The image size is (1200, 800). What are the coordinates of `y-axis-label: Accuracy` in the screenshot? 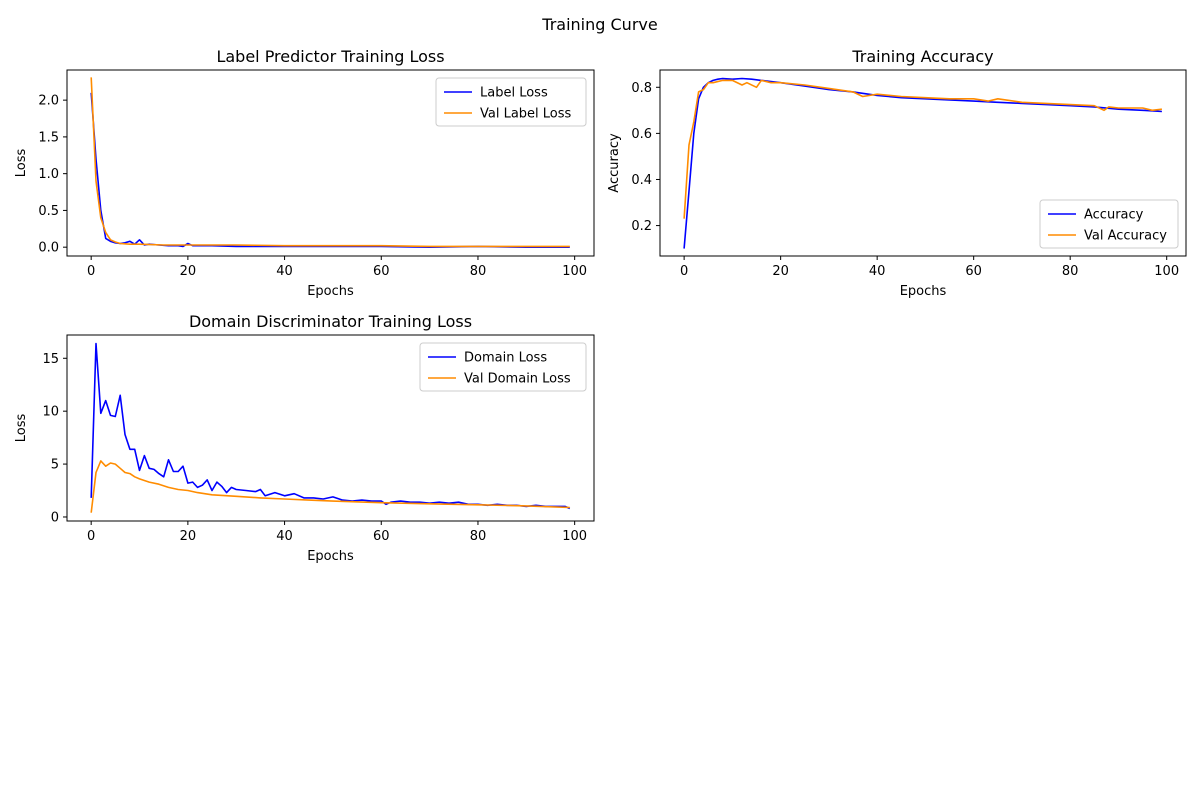 It's located at (614, 163).